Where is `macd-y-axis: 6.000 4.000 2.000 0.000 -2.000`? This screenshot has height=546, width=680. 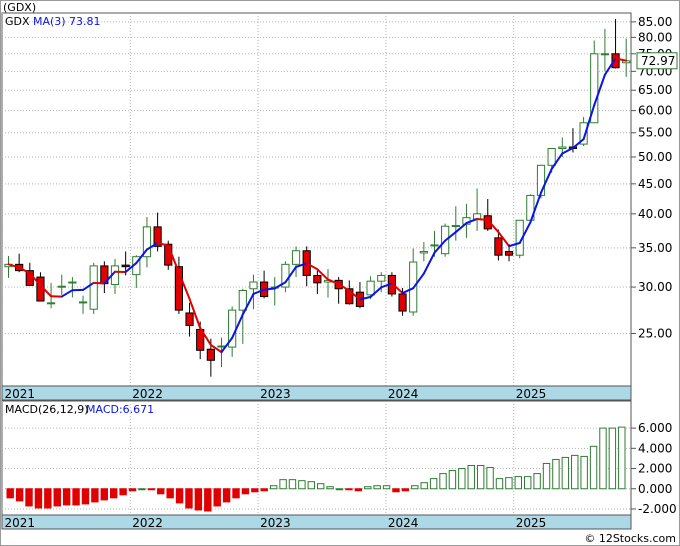
macd-y-axis: 6.000 4.000 2.000 0.000 -2.000 is located at coordinates (654, 468).